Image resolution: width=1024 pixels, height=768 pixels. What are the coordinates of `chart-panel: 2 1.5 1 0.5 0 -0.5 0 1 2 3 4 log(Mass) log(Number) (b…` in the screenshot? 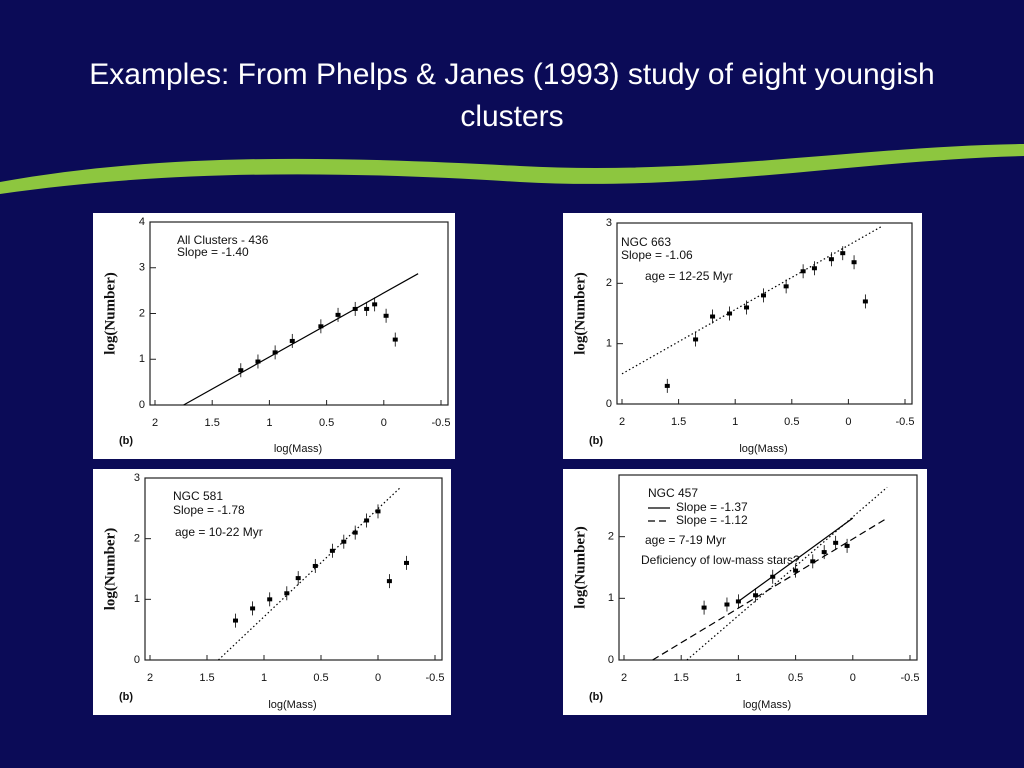 It's located at (274, 336).